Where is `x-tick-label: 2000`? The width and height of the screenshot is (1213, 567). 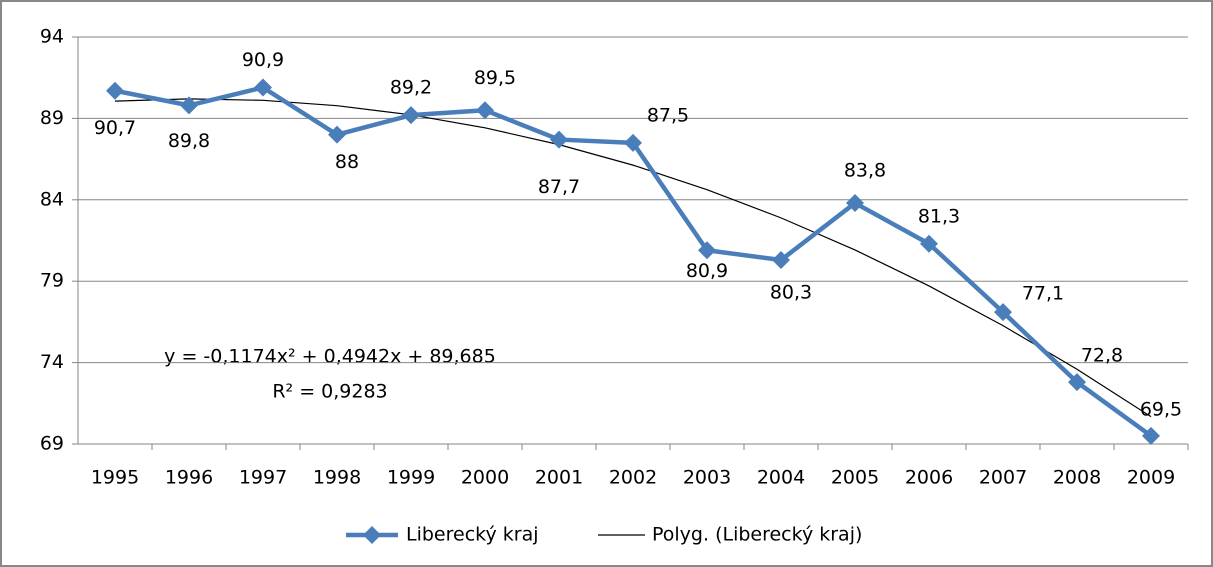
x-tick-label: 2000 is located at coordinates (485, 478).